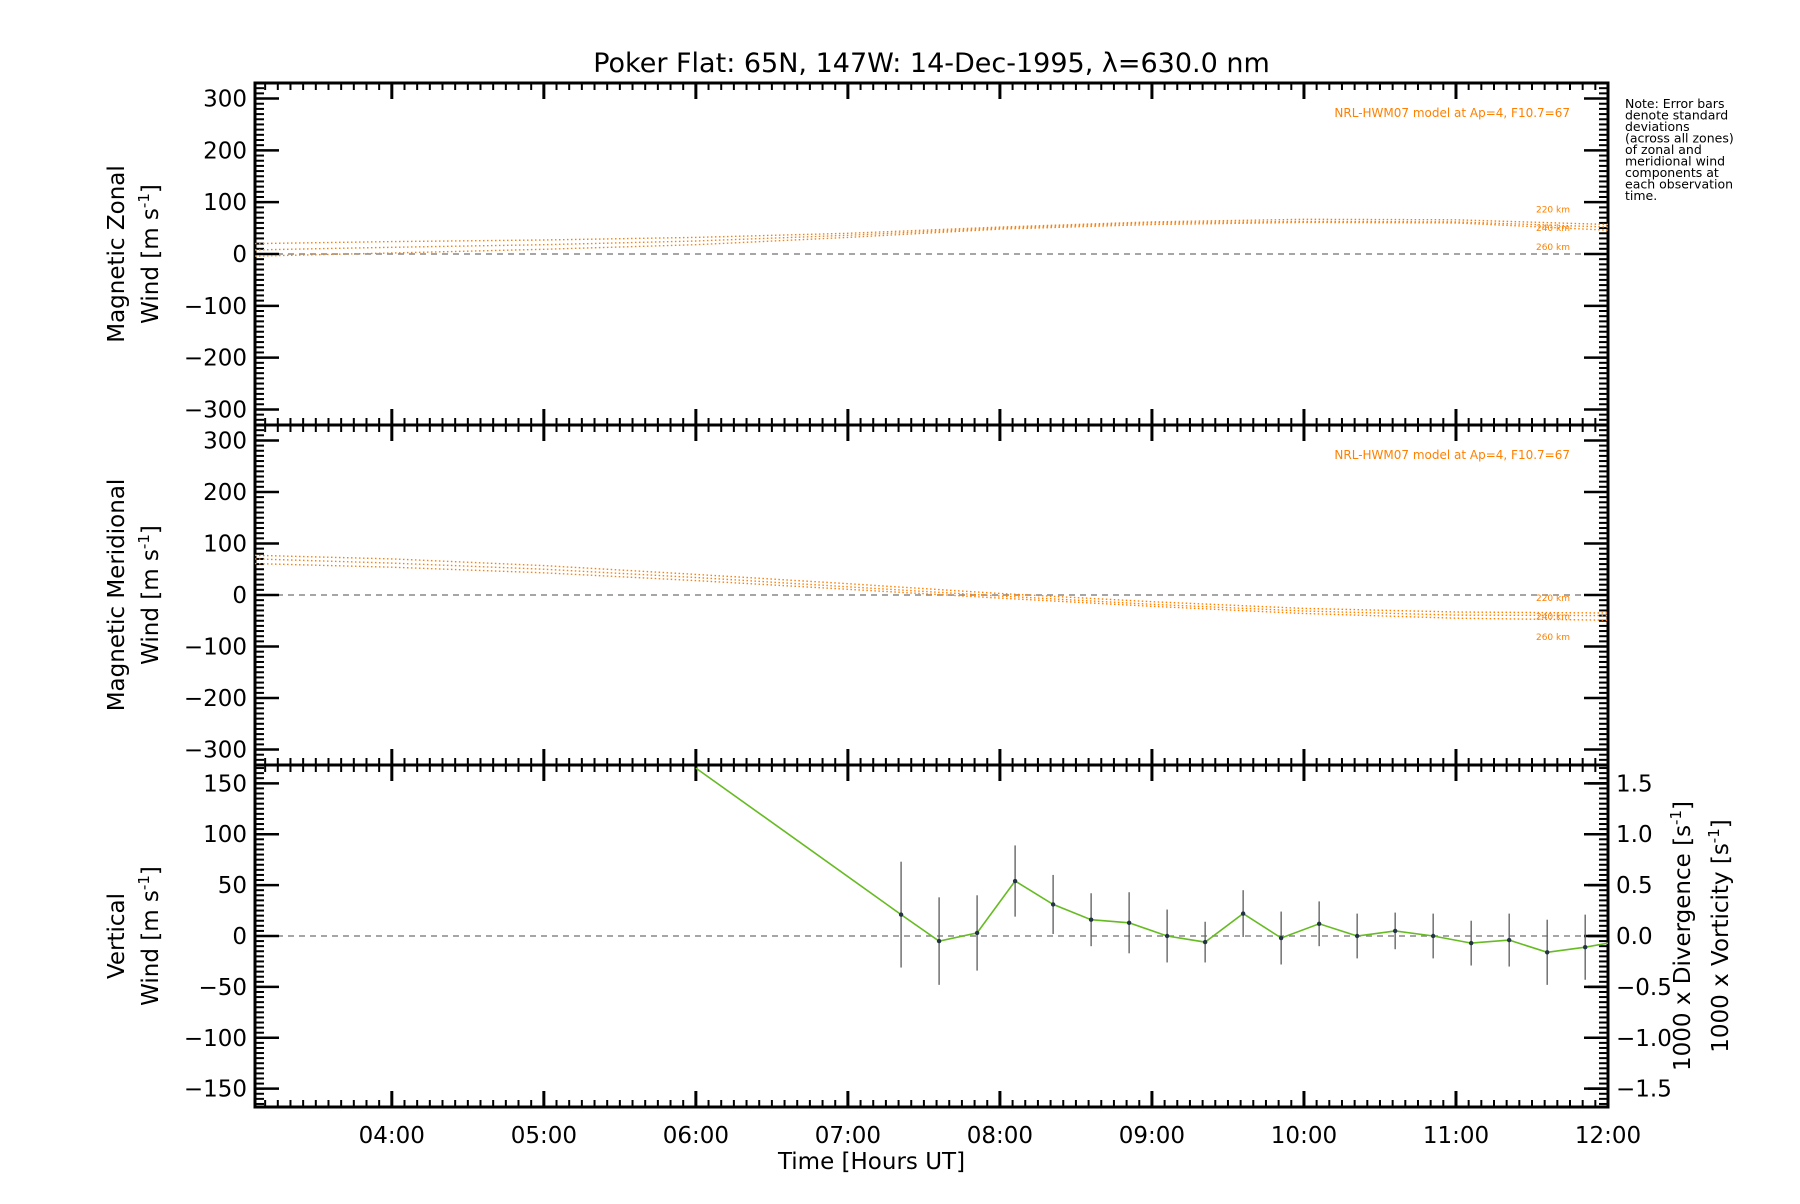 Image resolution: width=1800 pixels, height=1204 pixels. What do you see at coordinates (848, 1136) in the screenshot?
I see `x-tick-label: 07:00` at bounding box center [848, 1136].